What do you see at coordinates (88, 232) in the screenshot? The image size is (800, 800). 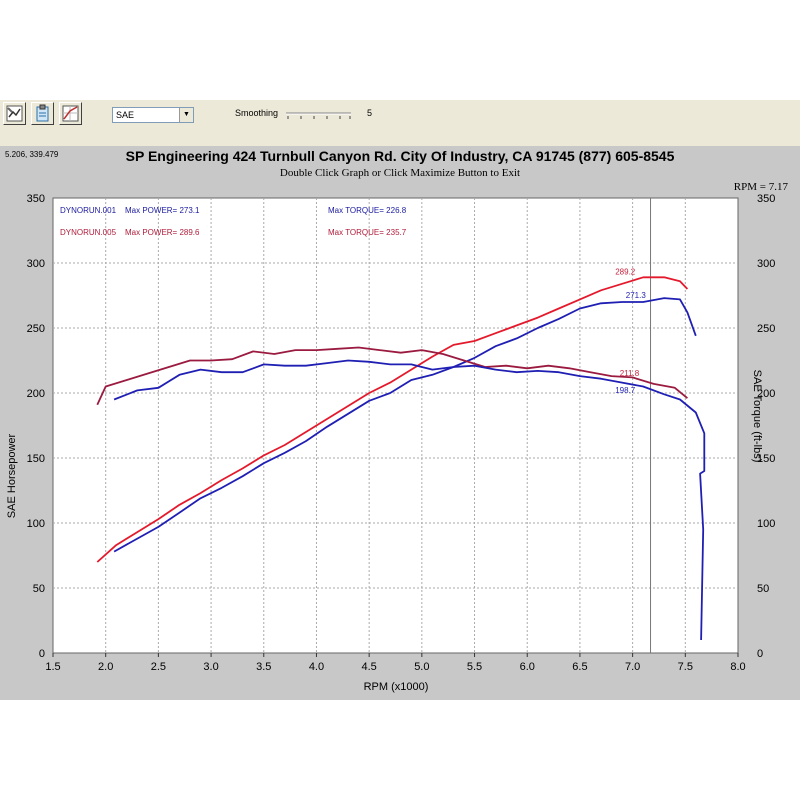 I see `legend-run-name: DYNORUN.005` at bounding box center [88, 232].